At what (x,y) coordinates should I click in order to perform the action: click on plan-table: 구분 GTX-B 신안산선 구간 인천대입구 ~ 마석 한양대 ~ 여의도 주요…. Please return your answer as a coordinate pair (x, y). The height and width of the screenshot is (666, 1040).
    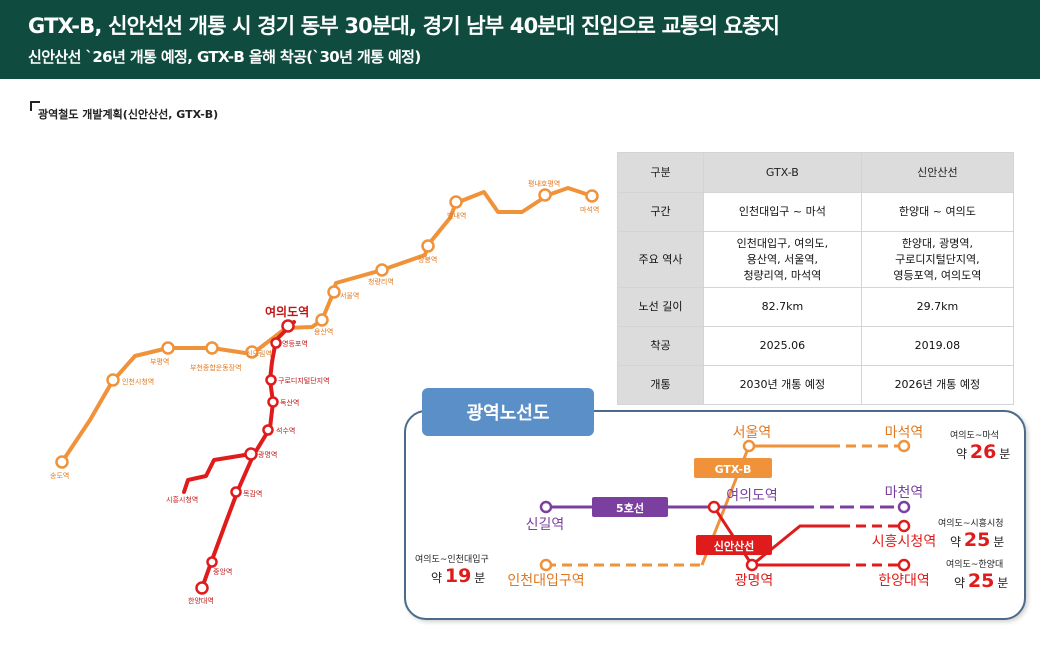
    Looking at the image, I should click on (816, 278).